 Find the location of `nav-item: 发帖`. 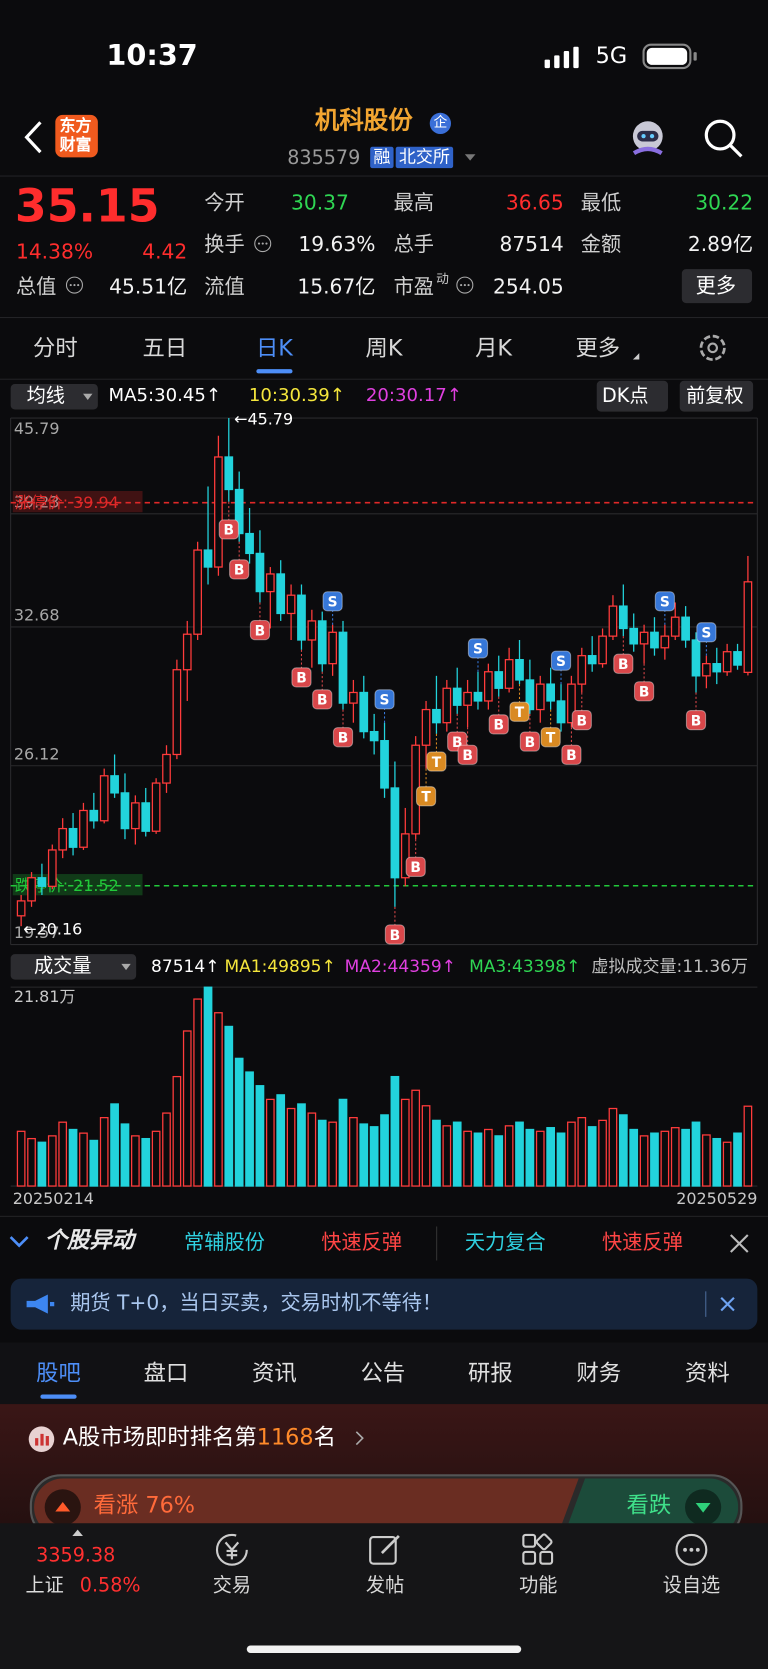

nav-item: 发帖 is located at coordinates (385, 1585).